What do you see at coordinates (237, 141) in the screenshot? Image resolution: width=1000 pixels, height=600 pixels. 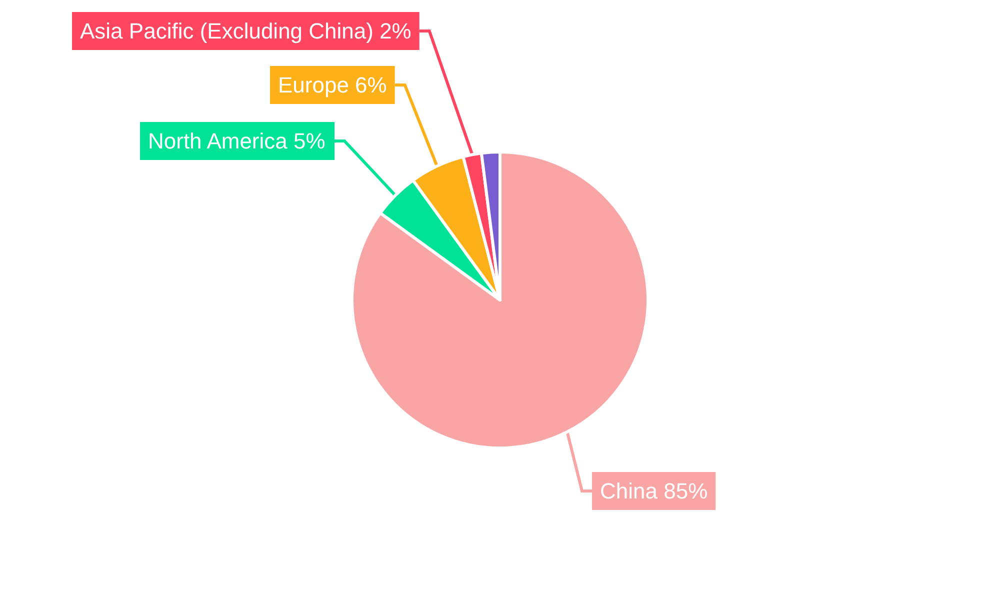 I see `slice-label: North America 5%` at bounding box center [237, 141].